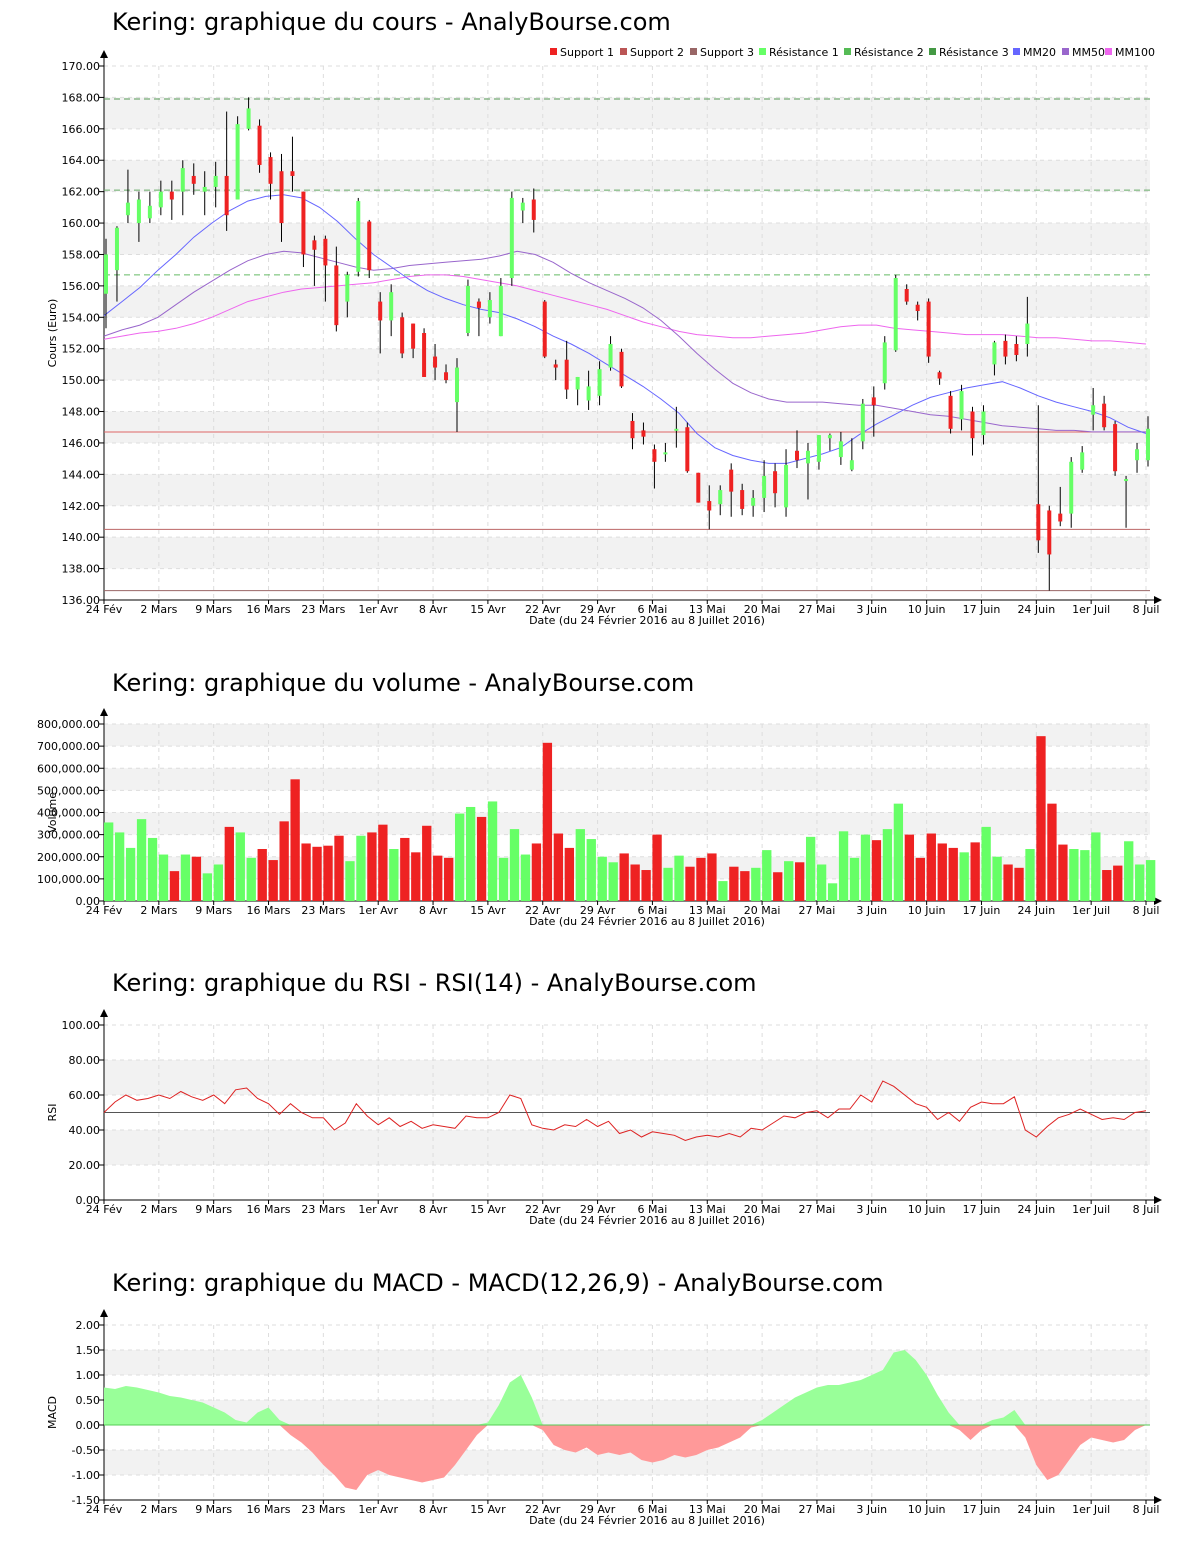  Describe the element at coordinates (68, 724) in the screenshot. I see `y-tick-label: 800,000.00` at that location.